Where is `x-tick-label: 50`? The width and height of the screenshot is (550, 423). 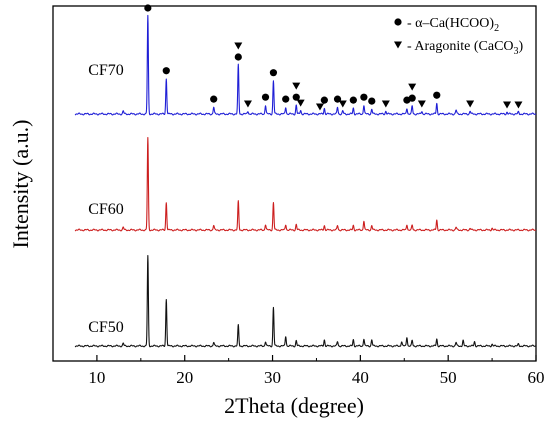 x-tick-label: 50 is located at coordinates (448, 377).